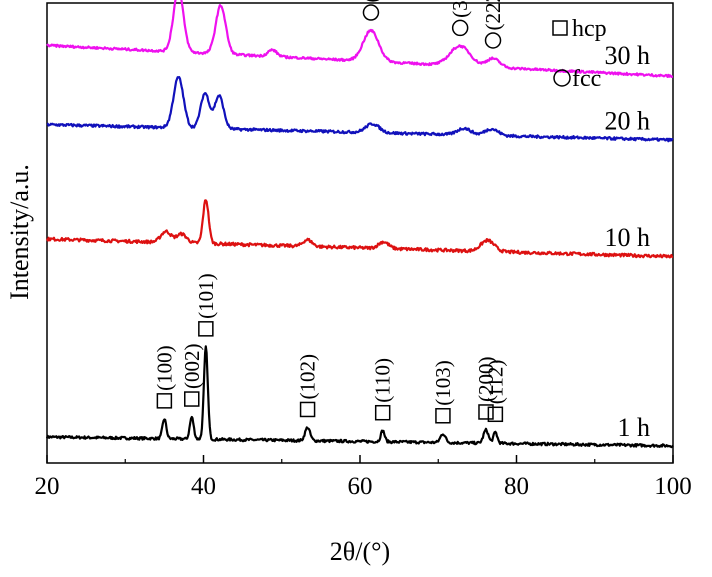 This screenshot has height=577, width=712. Describe the element at coordinates (164, 368) in the screenshot. I see `peak-label: (100)` at that location.